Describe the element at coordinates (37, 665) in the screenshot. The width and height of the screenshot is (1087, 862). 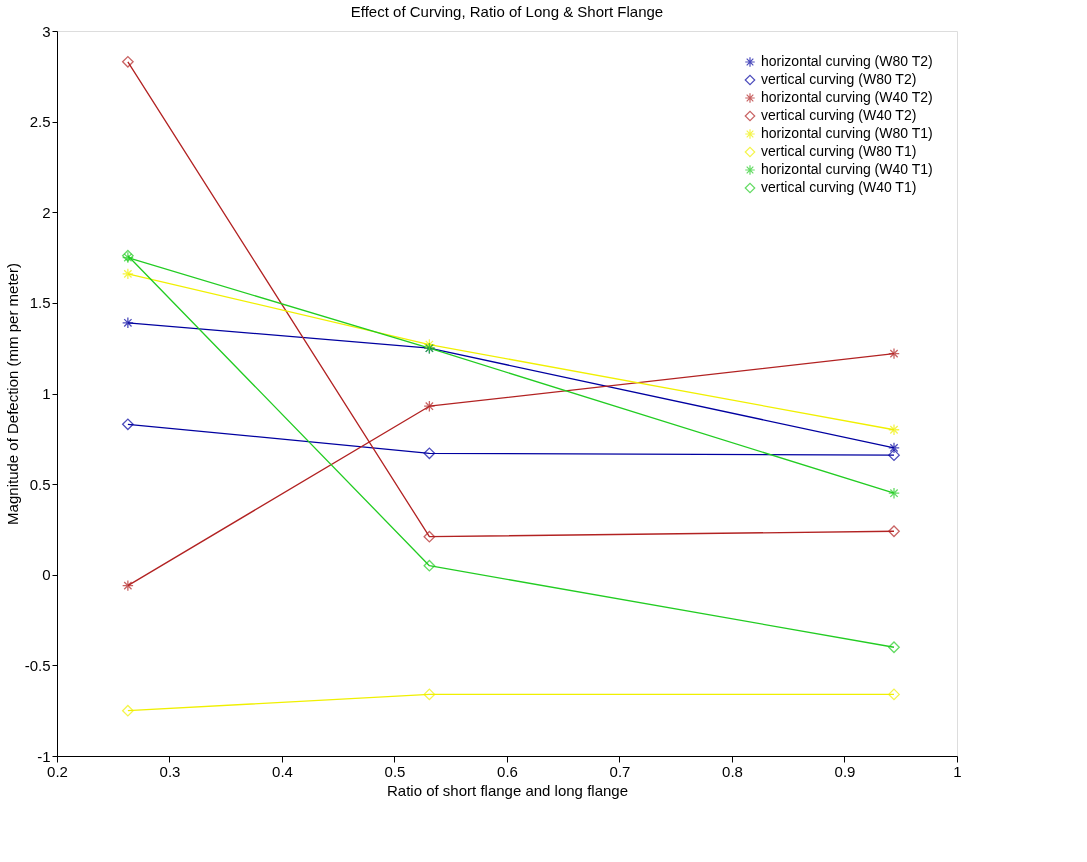
I see `y-tick-label: -0.5` at that location.